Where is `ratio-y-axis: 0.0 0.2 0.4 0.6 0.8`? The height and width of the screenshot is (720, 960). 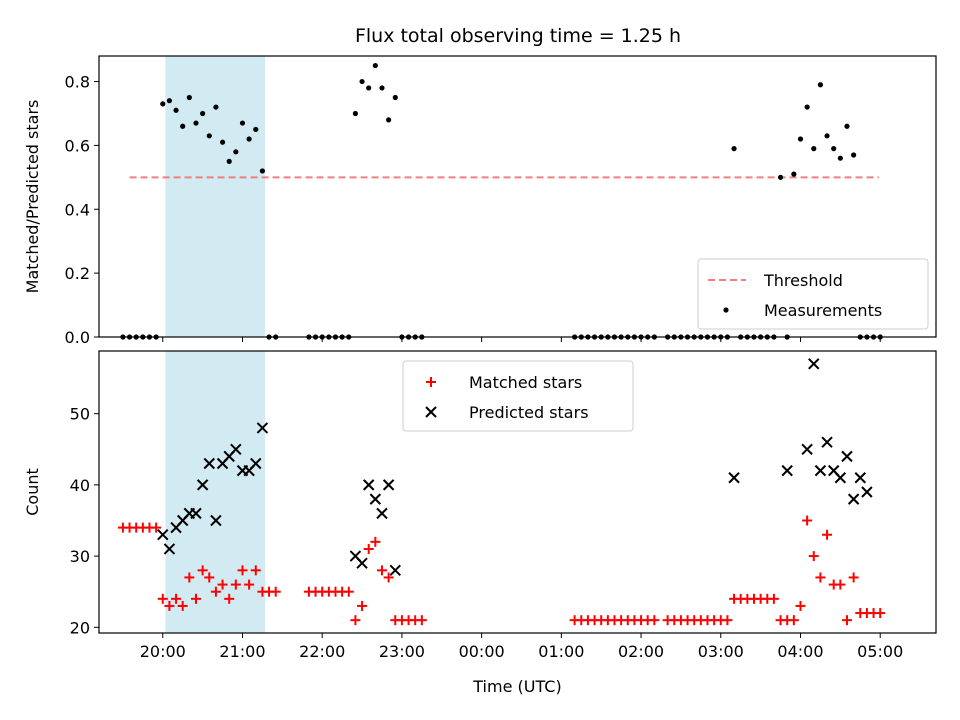
ratio-y-axis: 0.0 0.2 0.4 0.6 0.8 is located at coordinates (82, 210).